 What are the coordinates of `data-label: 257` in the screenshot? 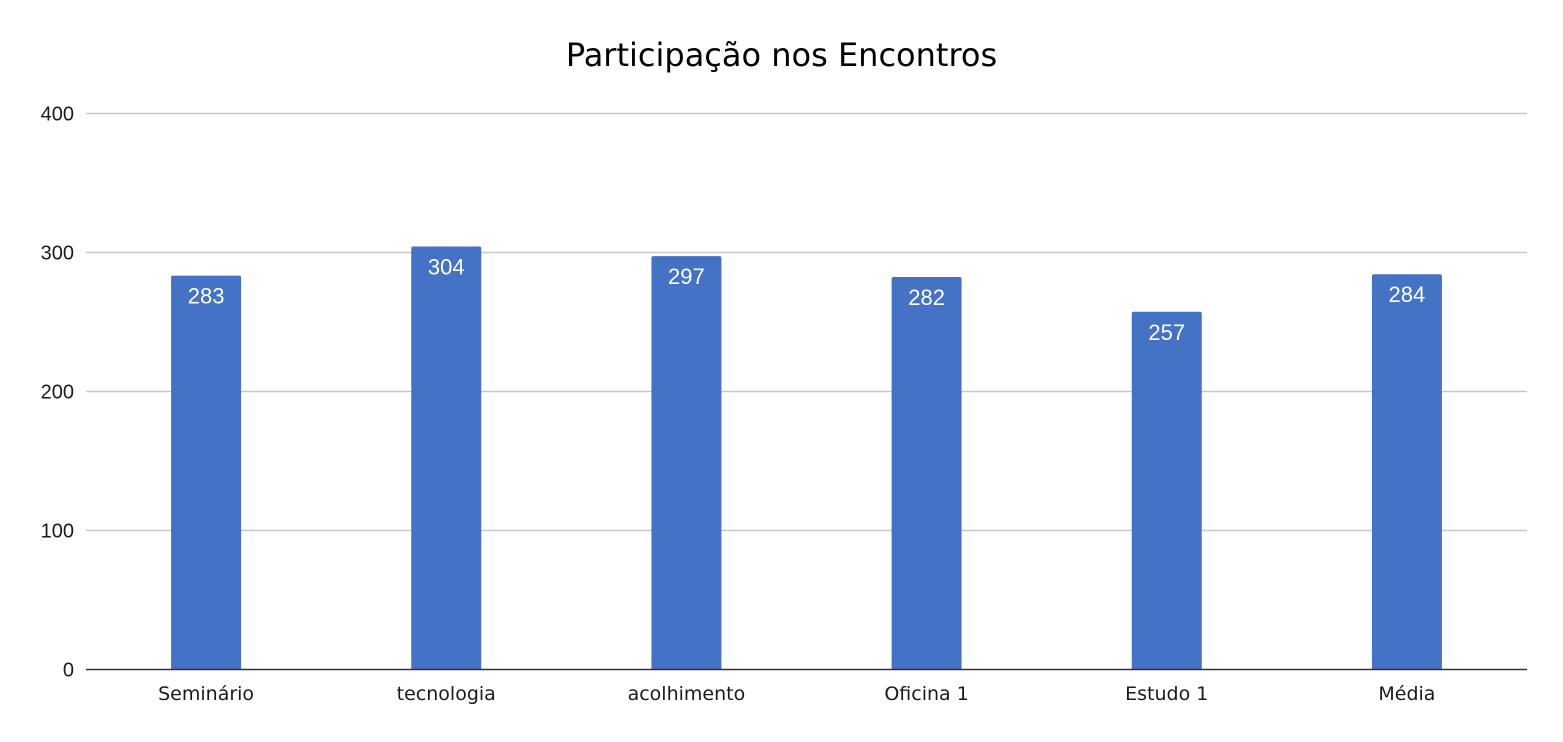 It's located at (1166, 332).